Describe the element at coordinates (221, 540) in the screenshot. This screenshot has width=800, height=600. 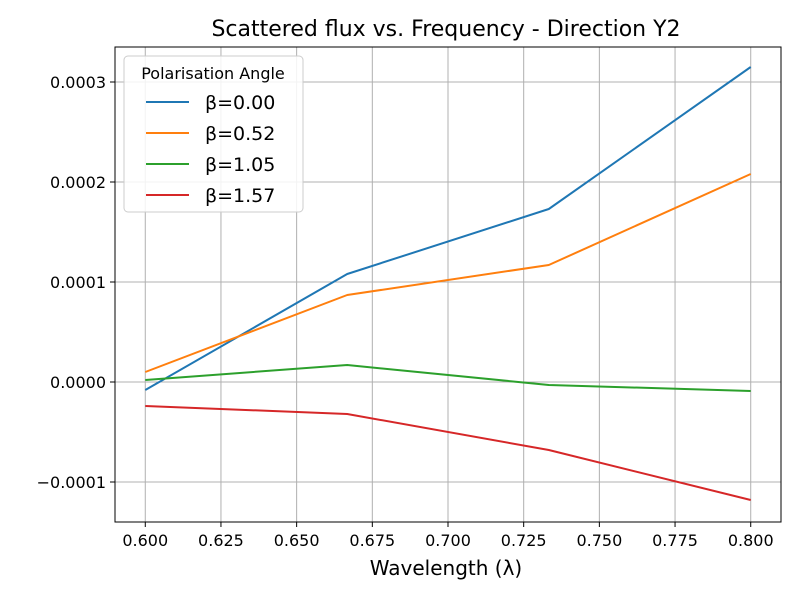
I see `x-tick-label: 0.625` at that location.